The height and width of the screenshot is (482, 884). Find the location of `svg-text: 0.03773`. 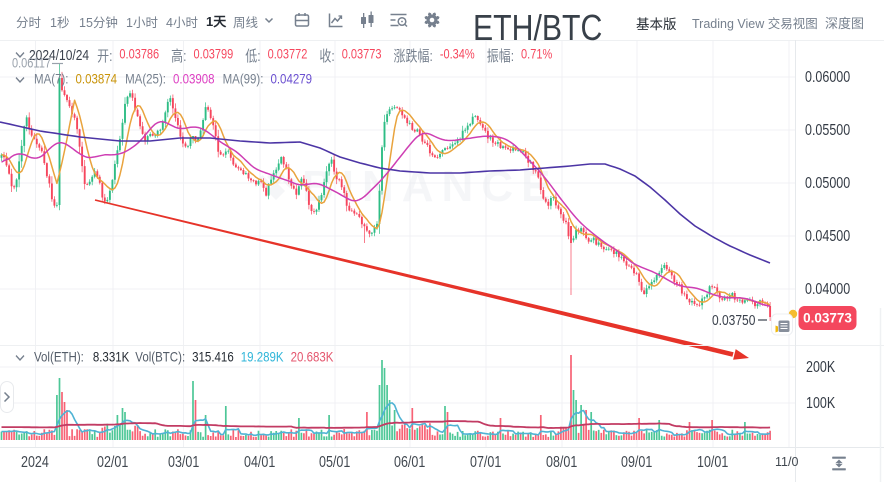

svg-text: 0.03773 is located at coordinates (827, 318).